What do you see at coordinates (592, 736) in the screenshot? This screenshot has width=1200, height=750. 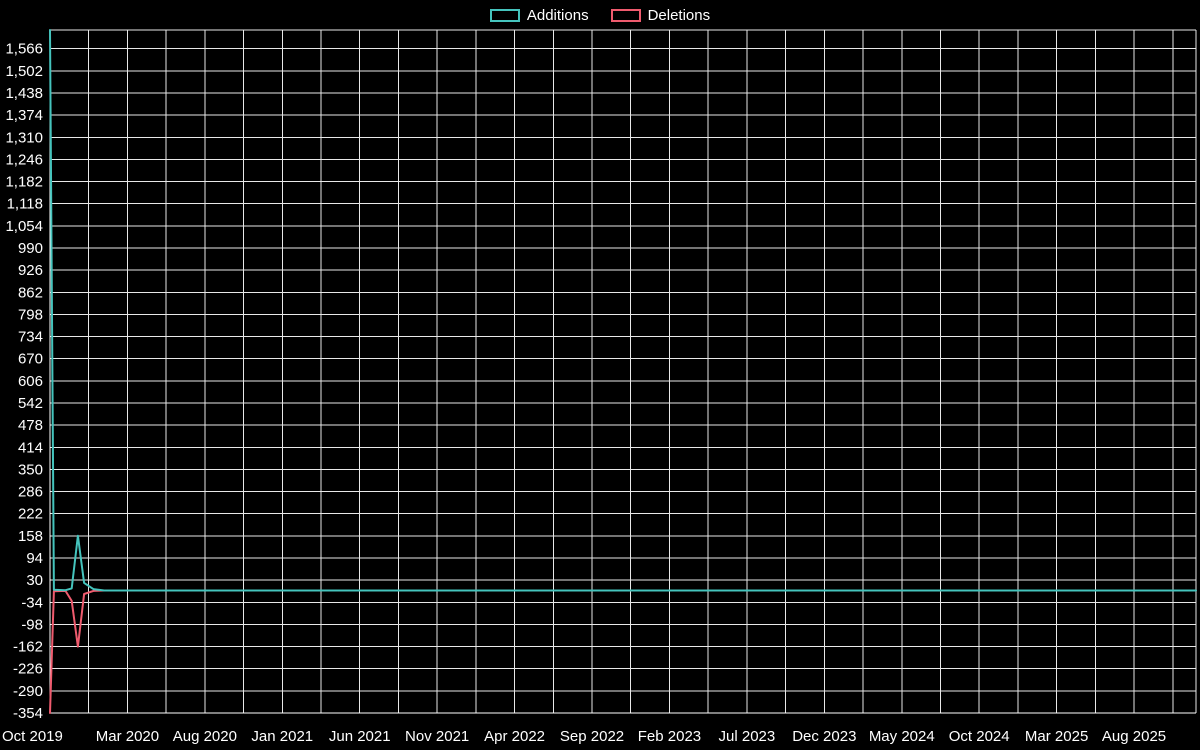 I see `x-tick-label: Sep 2022` at bounding box center [592, 736].